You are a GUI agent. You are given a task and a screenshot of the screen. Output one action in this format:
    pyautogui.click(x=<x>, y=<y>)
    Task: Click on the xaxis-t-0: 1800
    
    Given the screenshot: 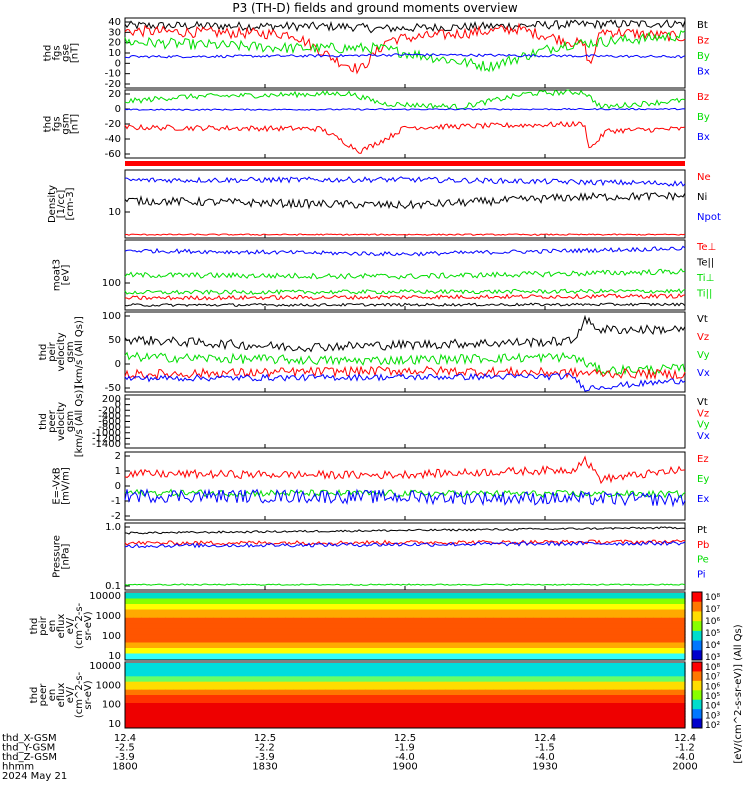 What is the action you would take?
    pyautogui.click(x=124, y=767)
    